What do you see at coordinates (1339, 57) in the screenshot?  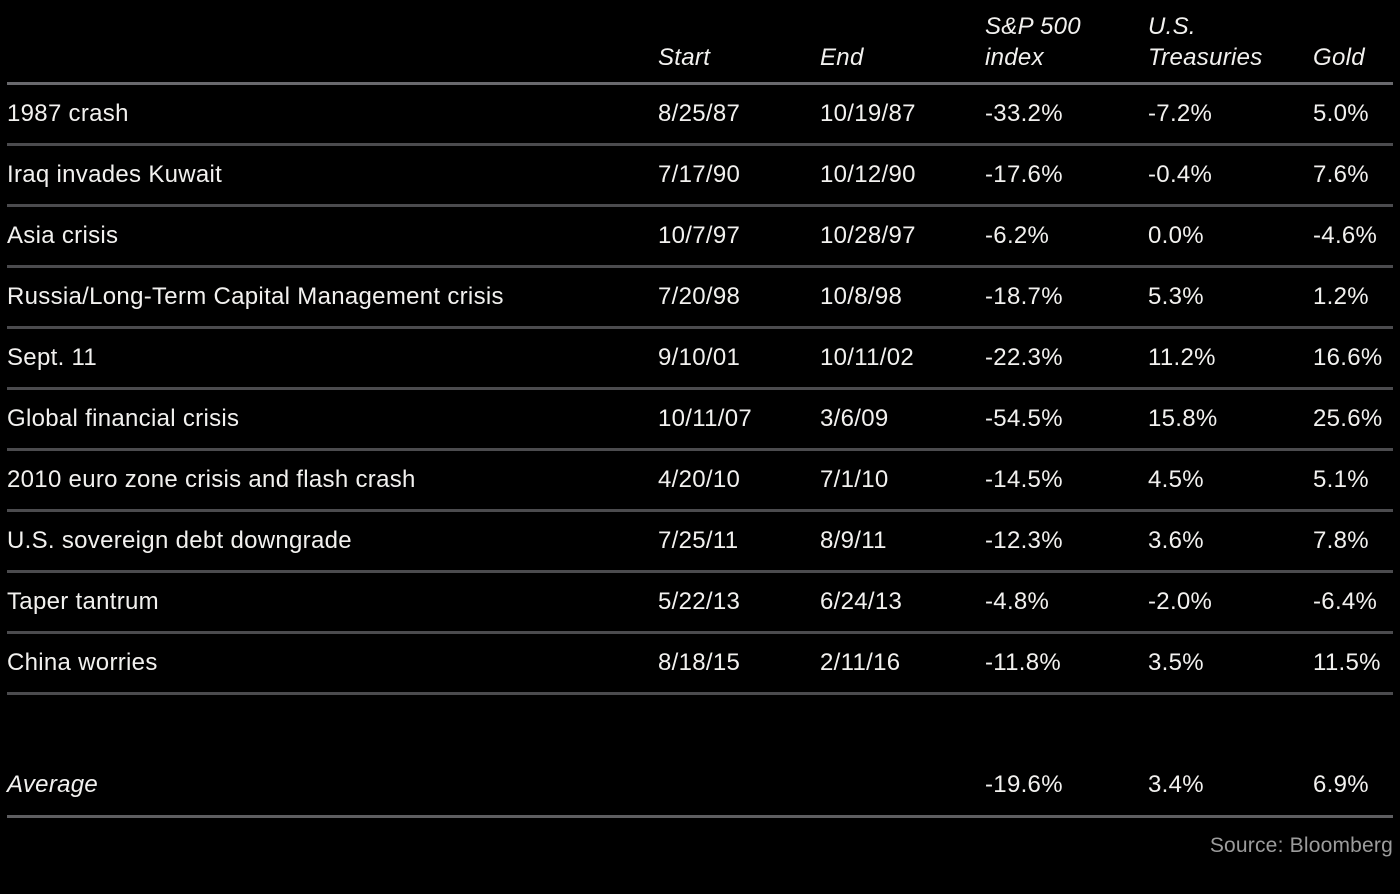 I see `header-gold: Gold` at bounding box center [1339, 57].